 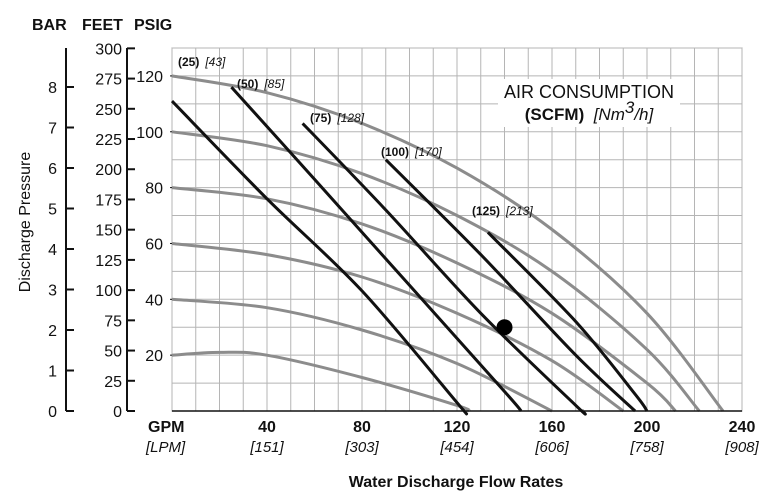 What do you see at coordinates (154, 356) in the screenshot?
I see `psig-tick-label: 20` at bounding box center [154, 356].